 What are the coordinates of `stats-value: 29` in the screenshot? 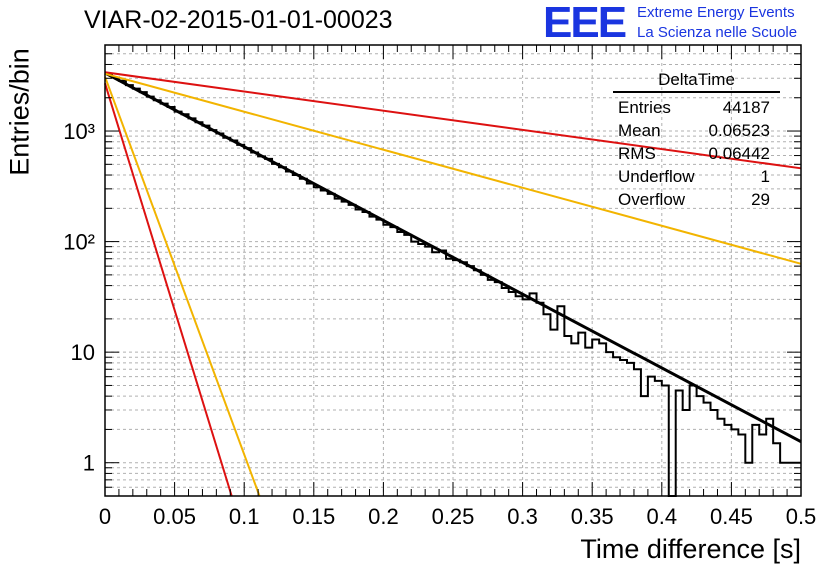 It's located at (760, 199).